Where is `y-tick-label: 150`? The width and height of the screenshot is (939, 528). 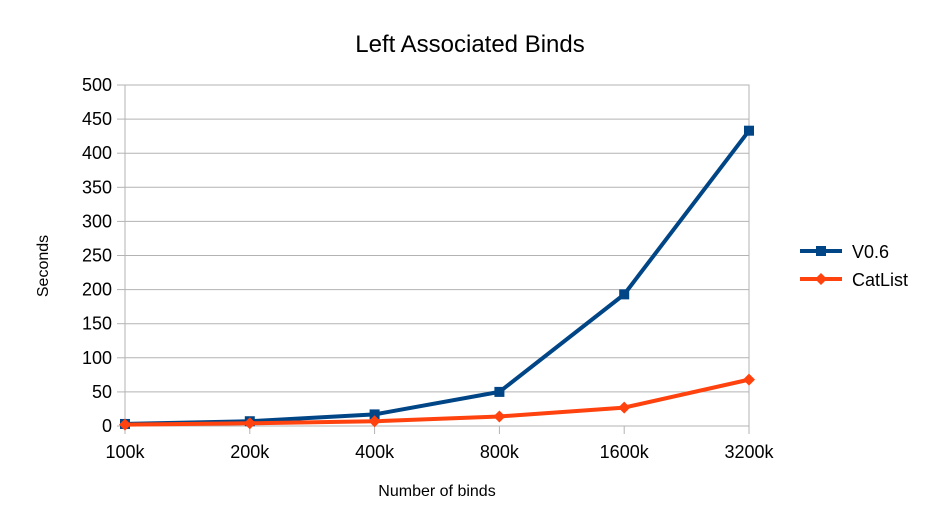 y-tick-label: 150 is located at coordinates (97, 324).